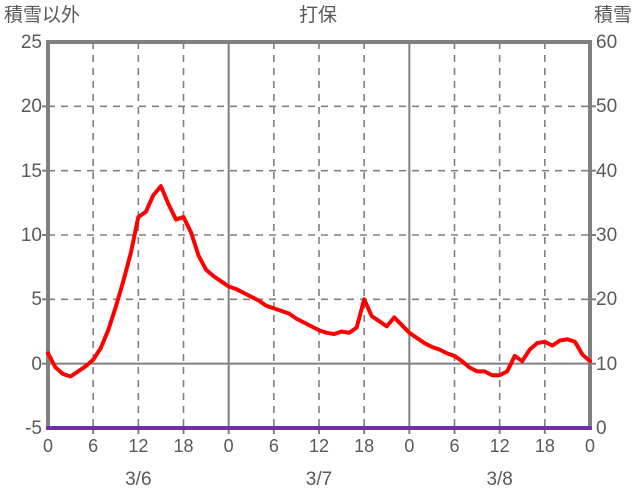 This screenshot has width=636, height=501. What do you see at coordinates (499, 479) in the screenshot?
I see `x-axis-date-label: 3/8` at bounding box center [499, 479].